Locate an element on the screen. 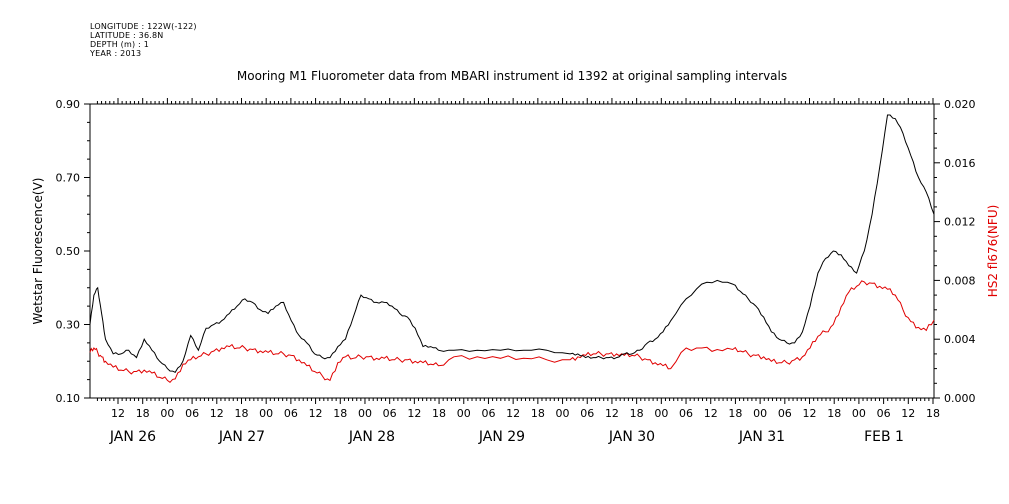  right-tick-label: 0.000 is located at coordinates (960, 398).